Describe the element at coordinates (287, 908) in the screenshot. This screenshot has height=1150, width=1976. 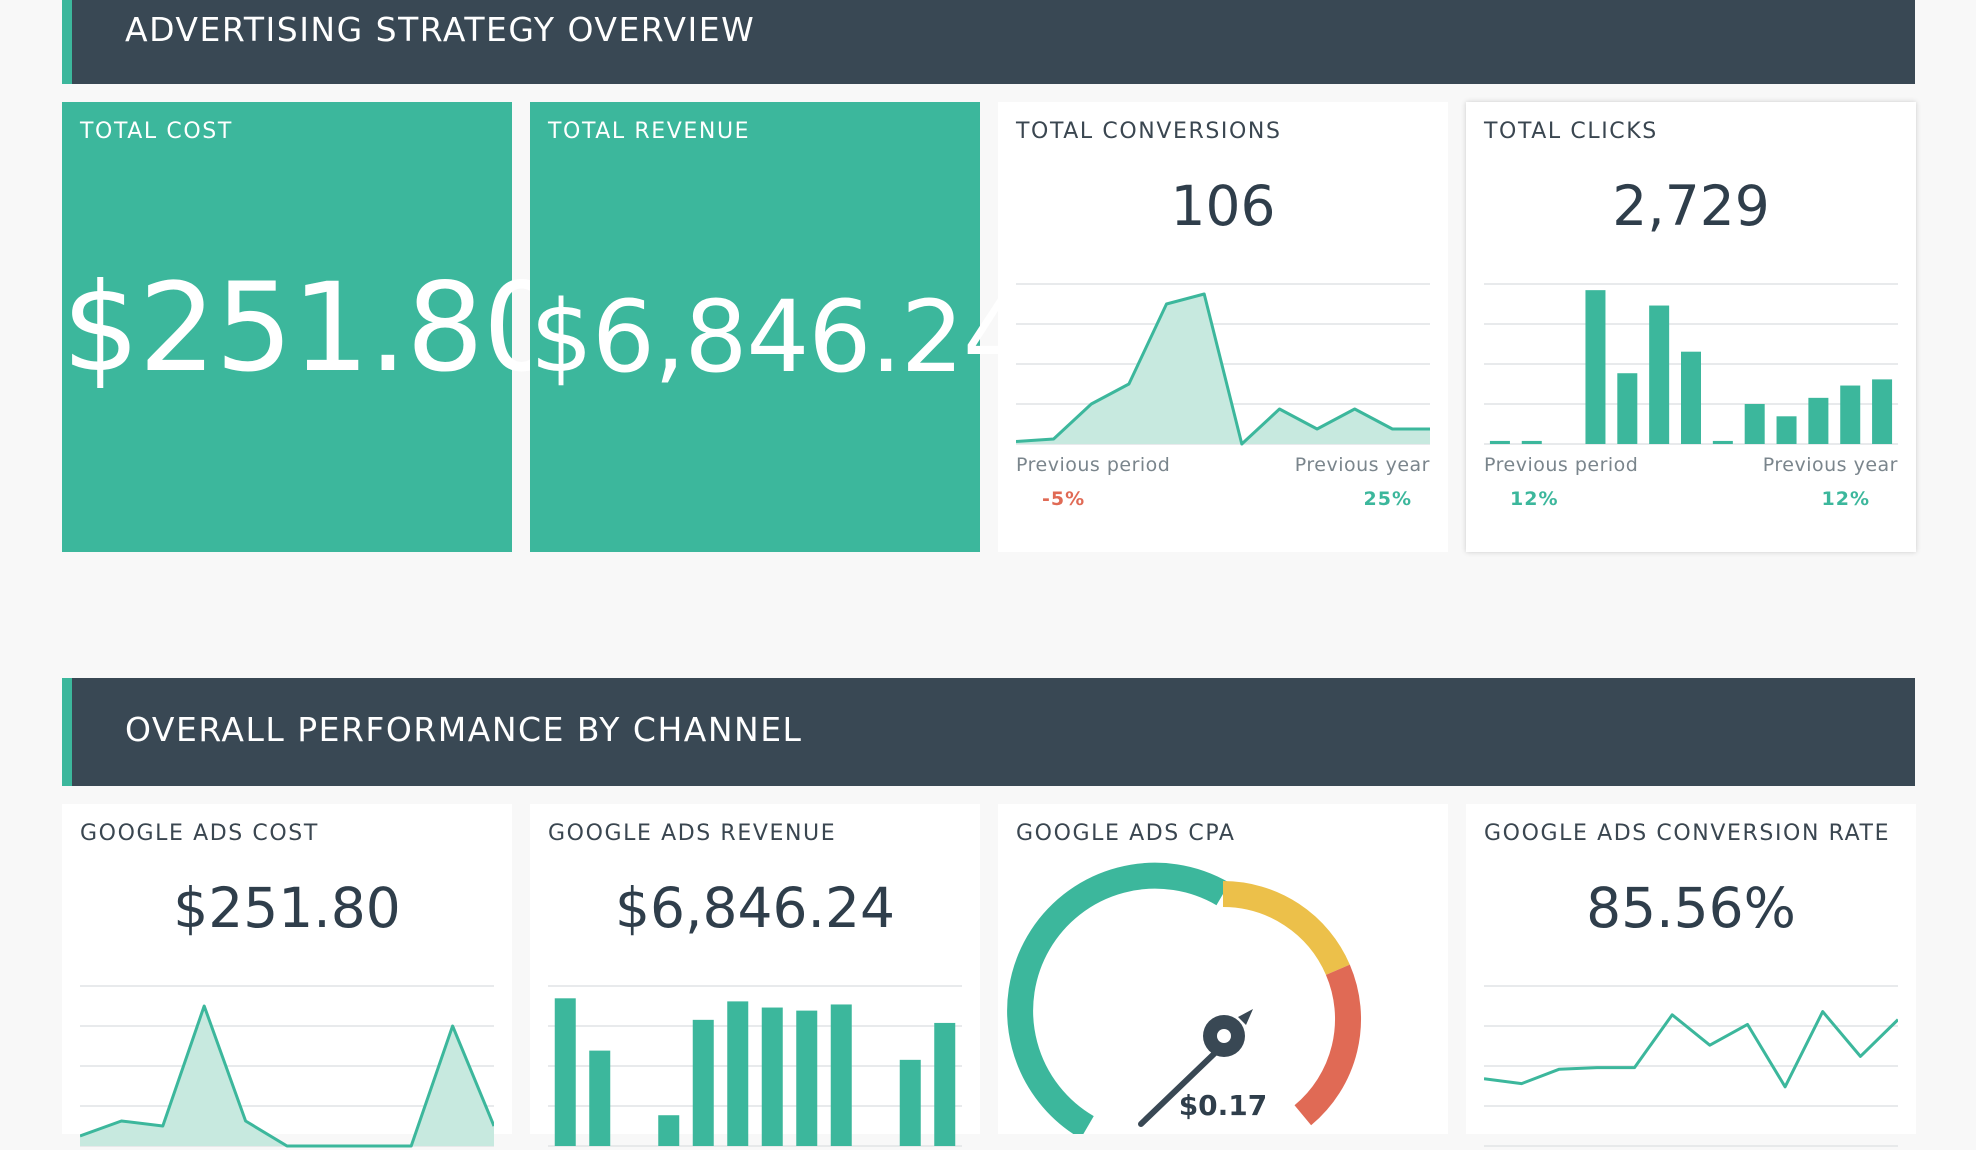
I see `google-ads-cost-value: $251.80` at that location.